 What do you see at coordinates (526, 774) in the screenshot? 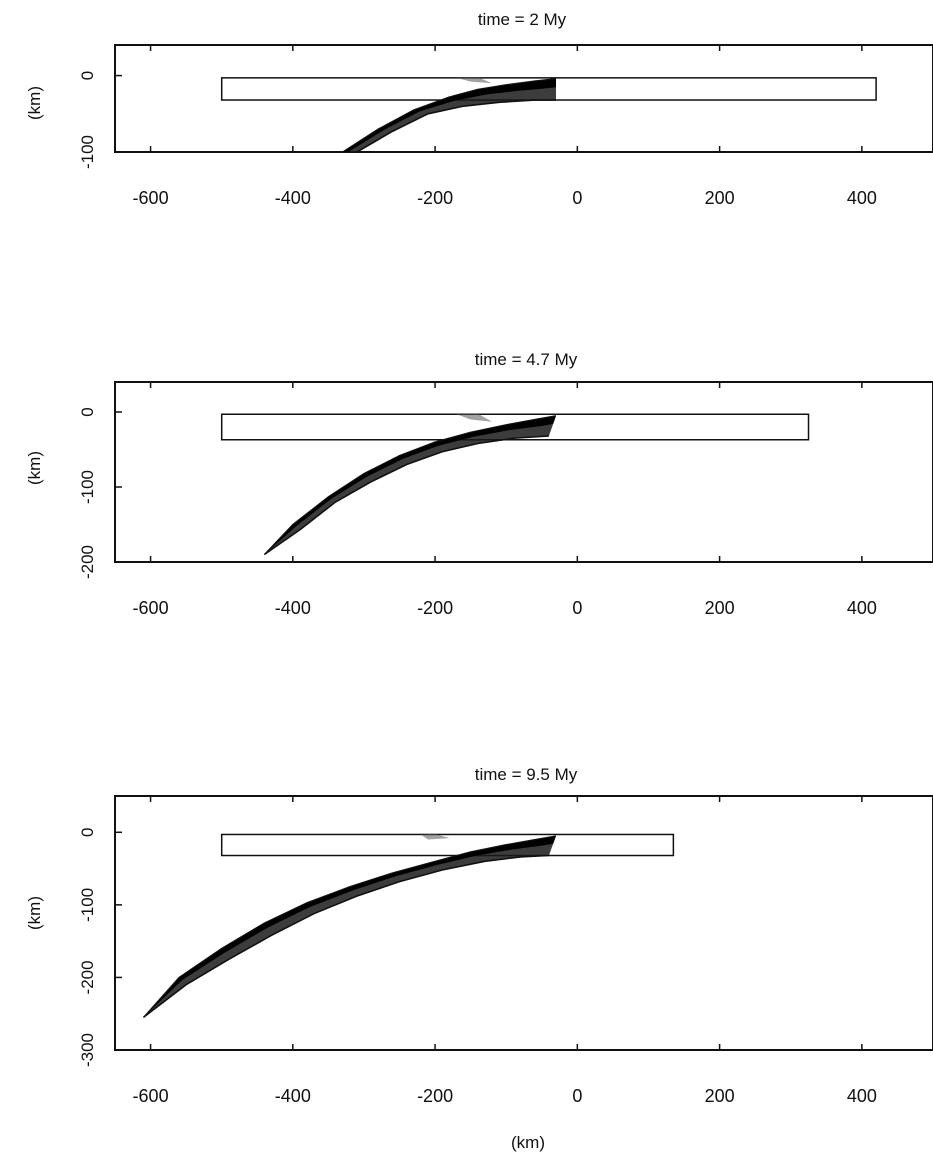
I see `panel-title: time = 9.5 My` at bounding box center [526, 774].